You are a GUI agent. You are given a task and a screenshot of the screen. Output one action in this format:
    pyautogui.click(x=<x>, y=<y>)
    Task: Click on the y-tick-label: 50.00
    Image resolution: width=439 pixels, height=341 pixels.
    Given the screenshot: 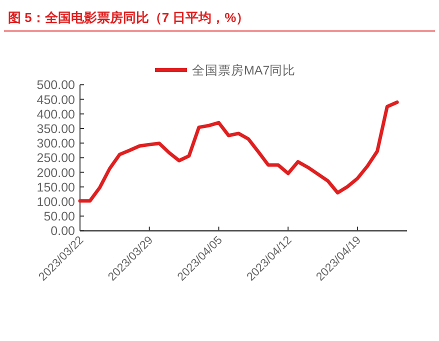 What is the action you would take?
    pyautogui.click(x=60, y=217)
    